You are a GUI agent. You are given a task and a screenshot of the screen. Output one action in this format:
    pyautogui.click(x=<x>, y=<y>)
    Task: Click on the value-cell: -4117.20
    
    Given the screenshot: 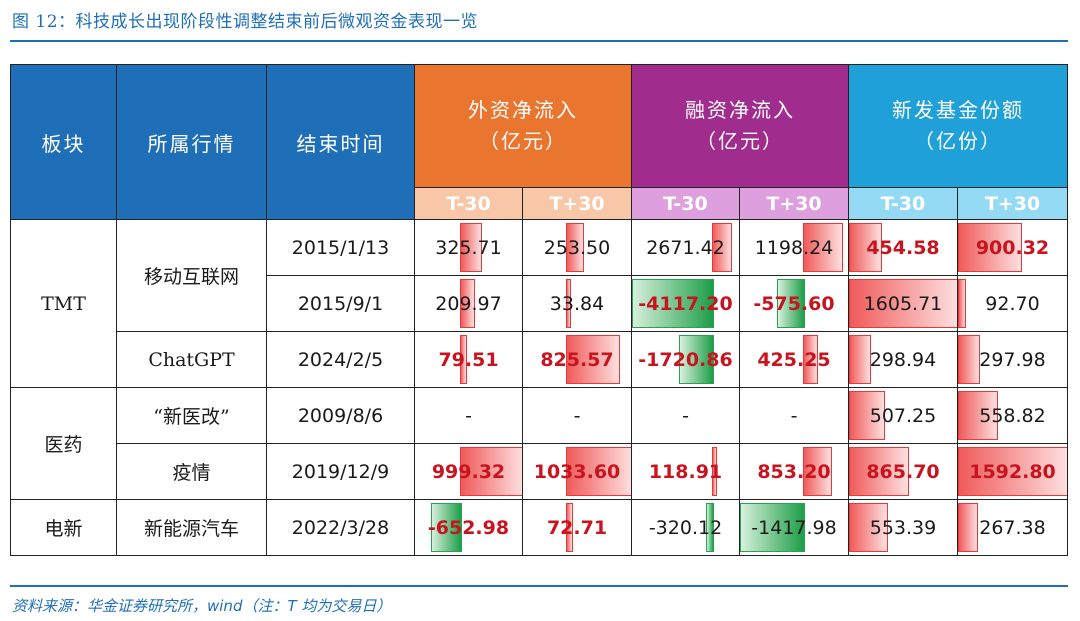 What is the action you would take?
    pyautogui.click(x=685, y=303)
    